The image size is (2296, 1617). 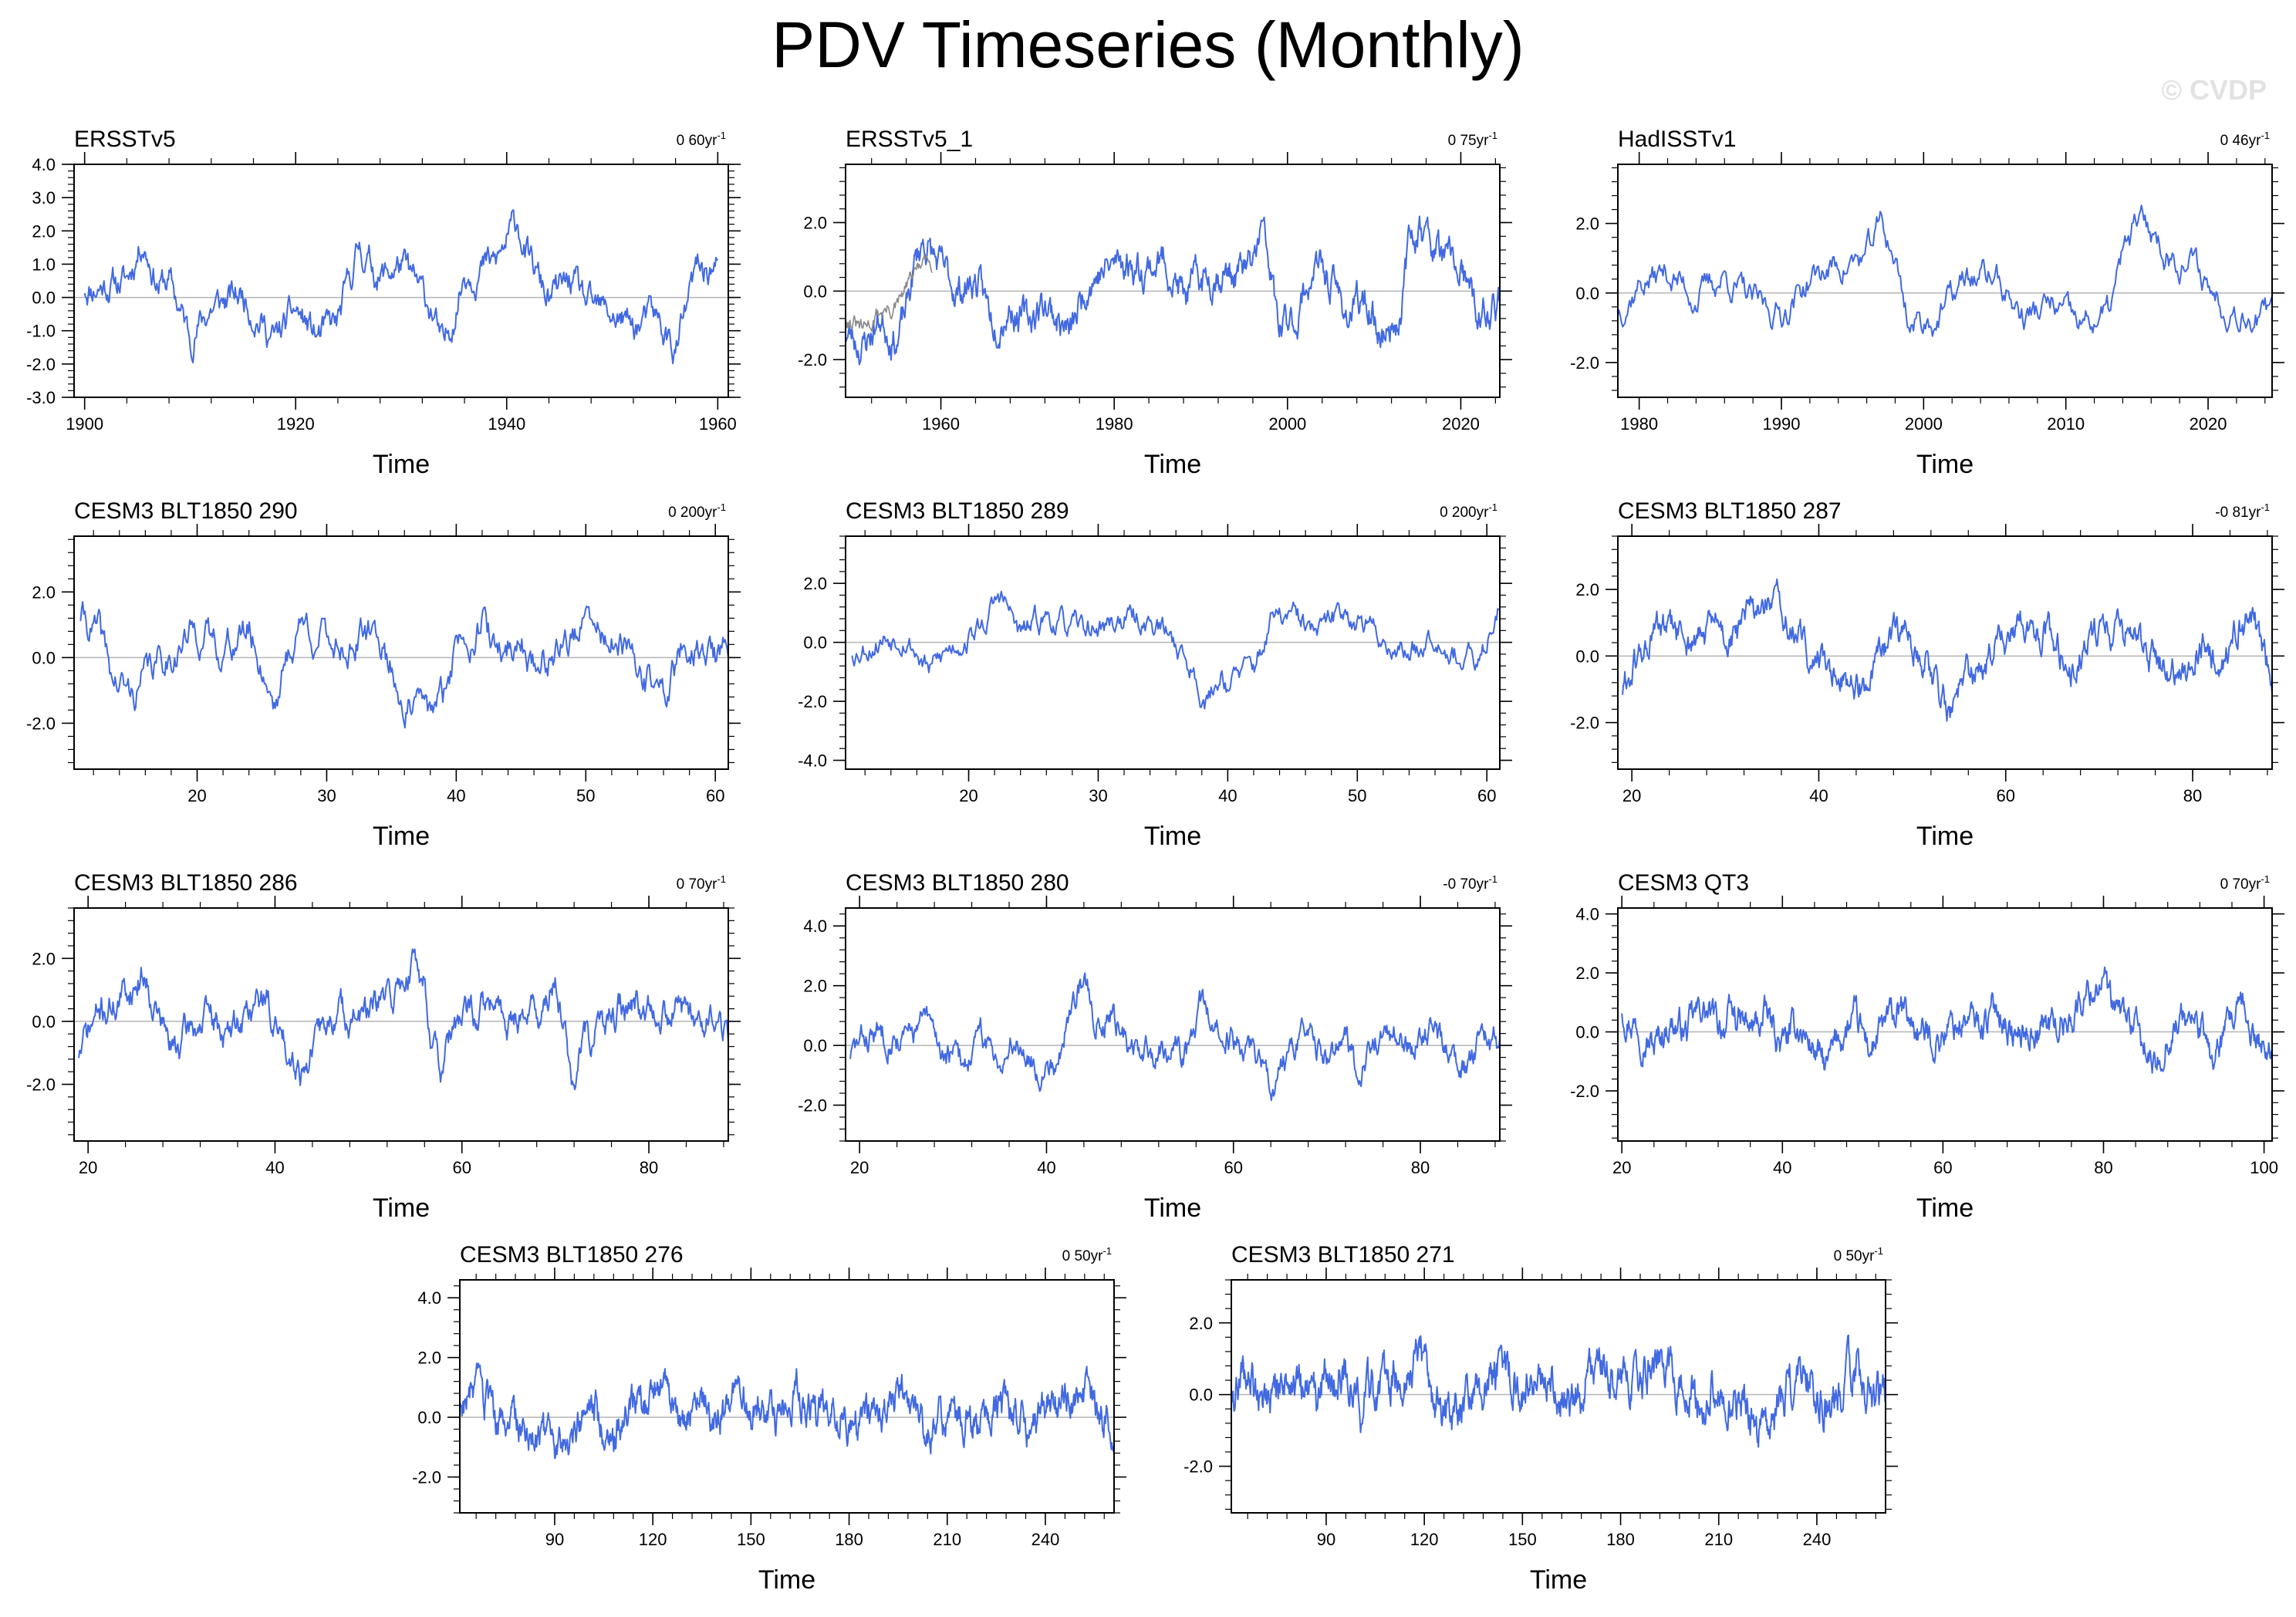 I want to click on y-tick-label: 1.0, so click(x=44, y=264).